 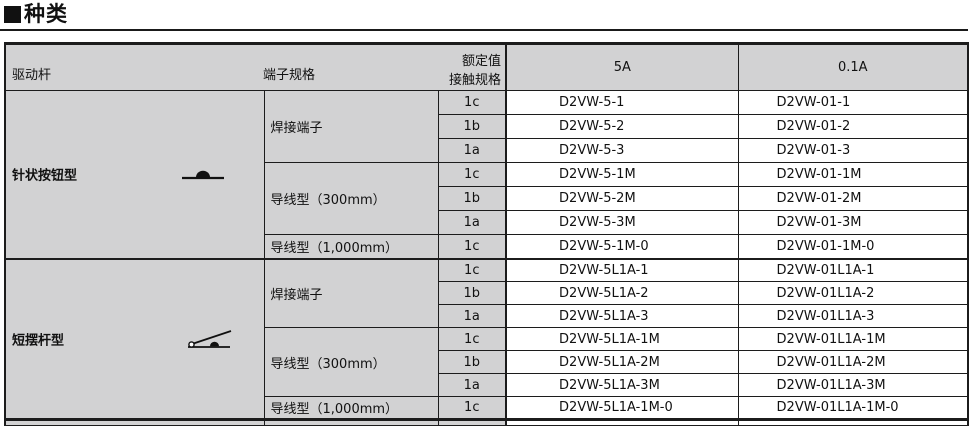 I want to click on table-row: 1a D2VW-5-3M D2VW-01-3M, so click(x=487, y=222).